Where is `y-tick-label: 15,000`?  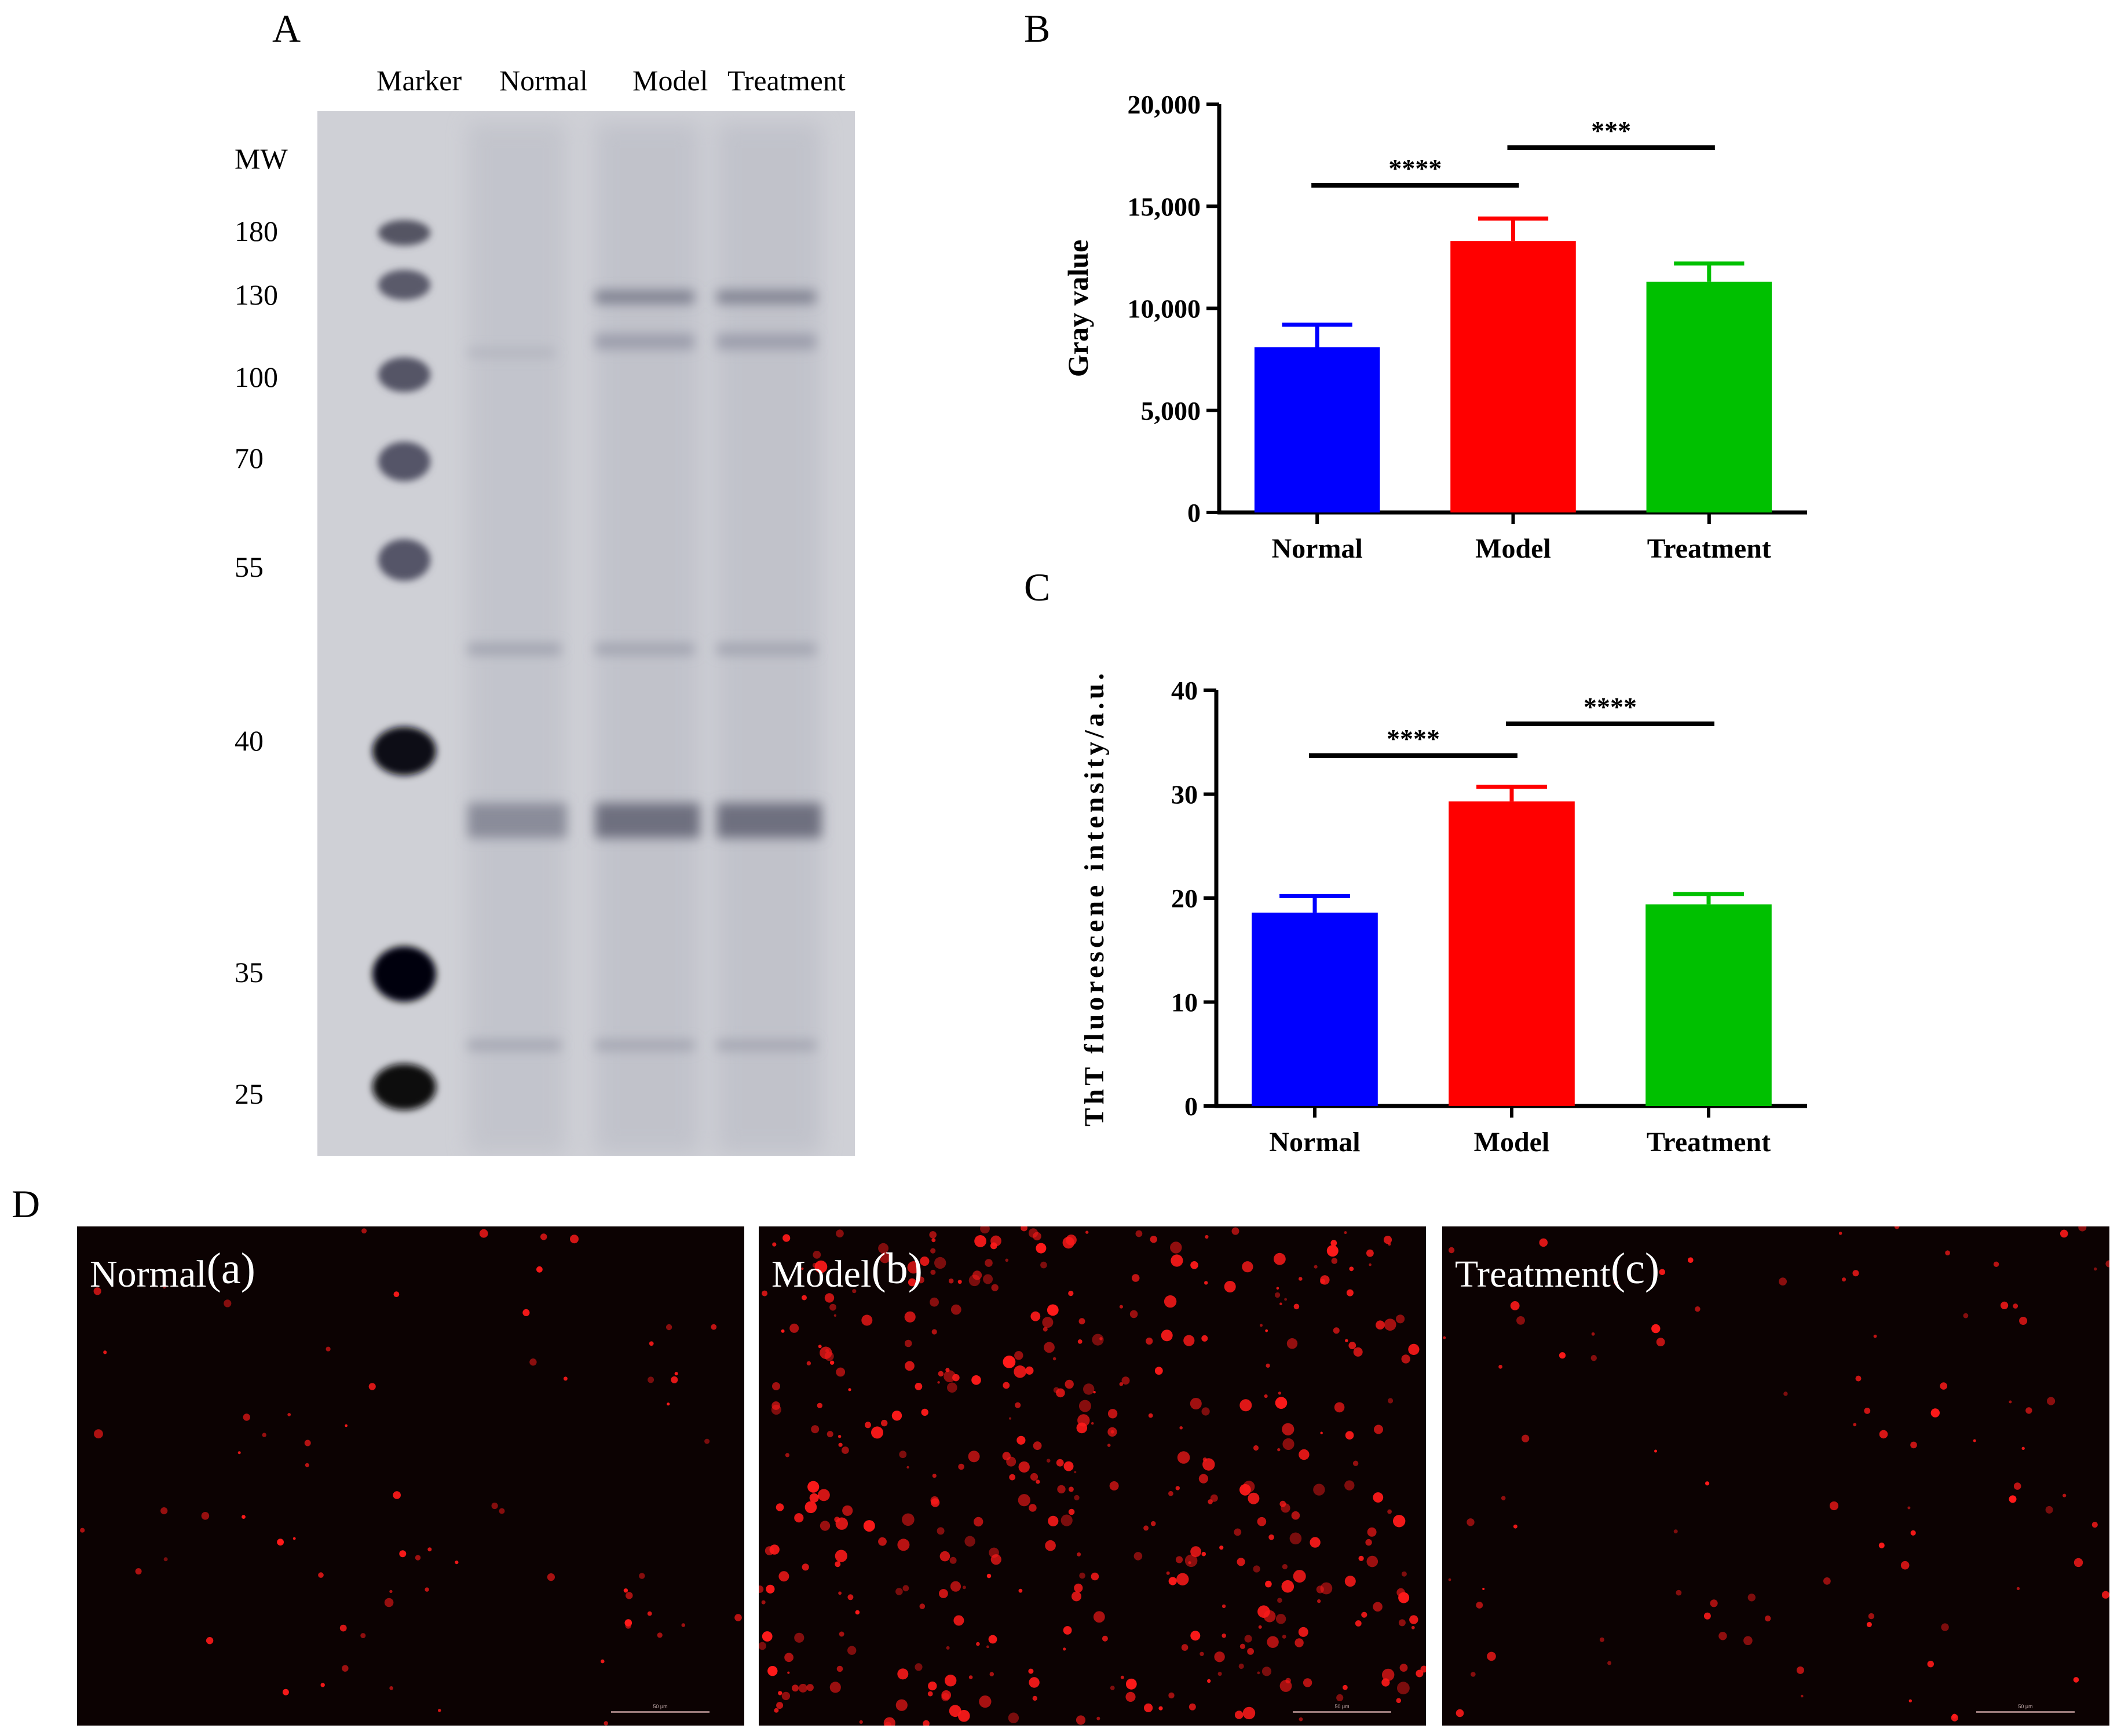
y-tick-label: 15,000 is located at coordinates (1164, 207).